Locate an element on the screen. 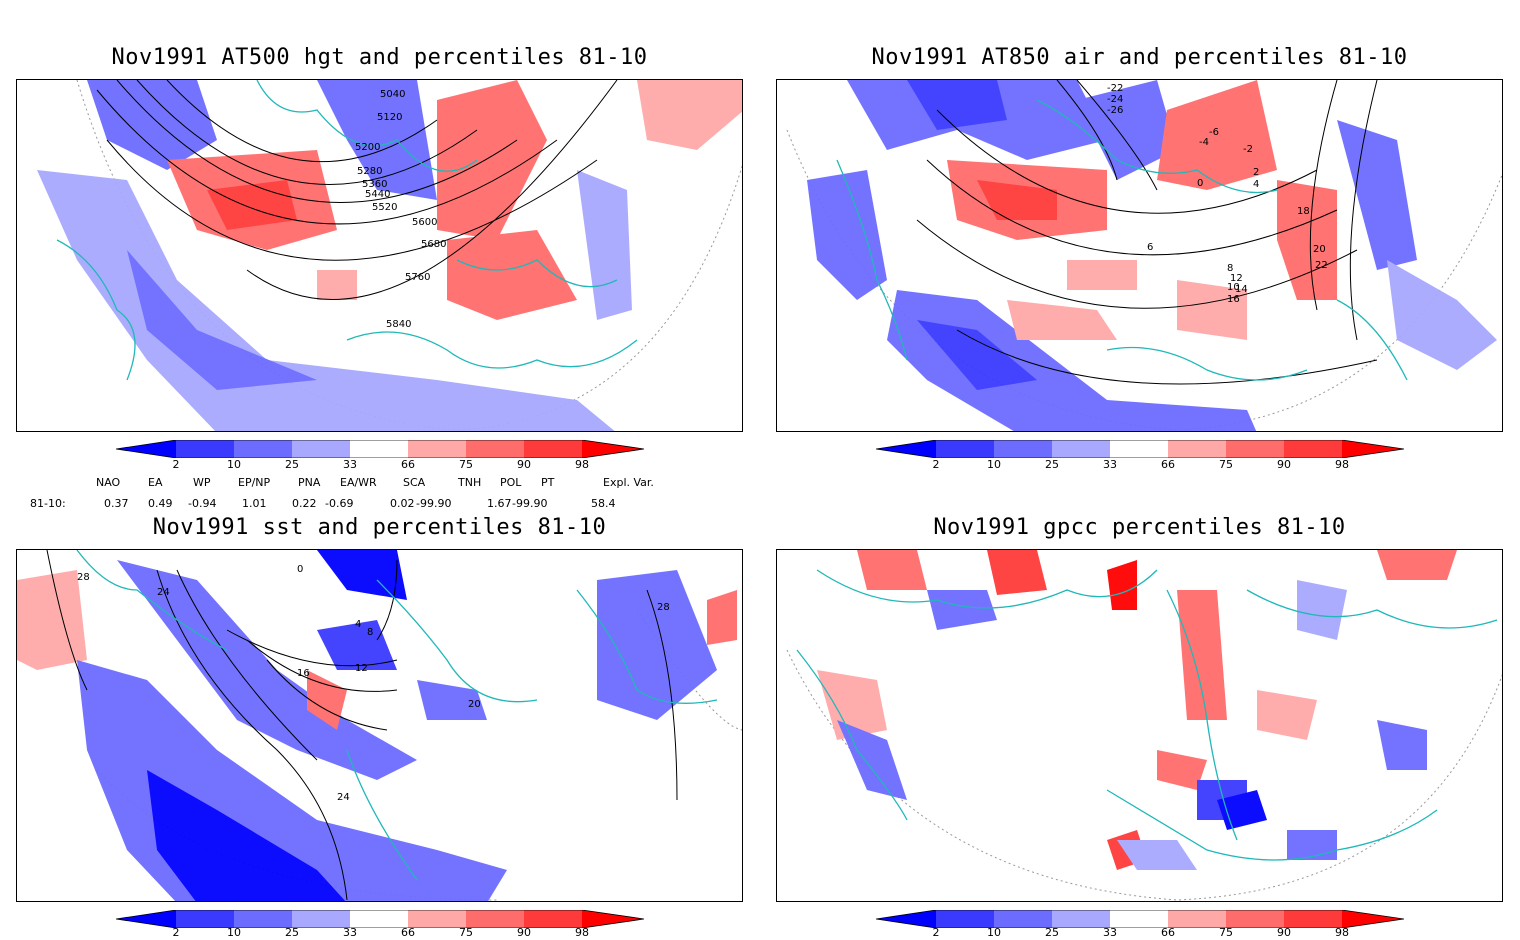 Image resolution: width=1520 pixels, height=940 pixels. tele-header-epnp: EP/NP is located at coordinates (254, 482).